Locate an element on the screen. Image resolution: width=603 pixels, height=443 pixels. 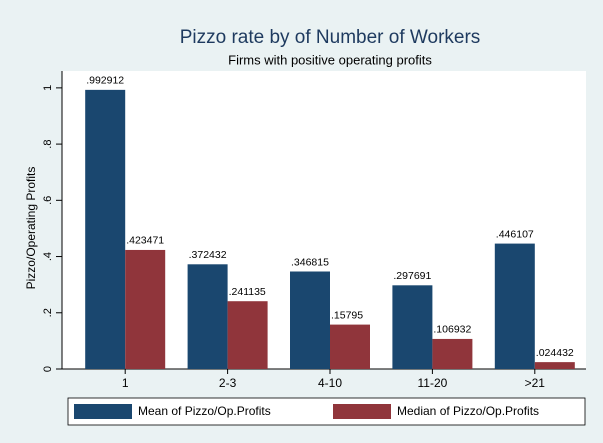
value-label: .024432 is located at coordinates (555, 353).